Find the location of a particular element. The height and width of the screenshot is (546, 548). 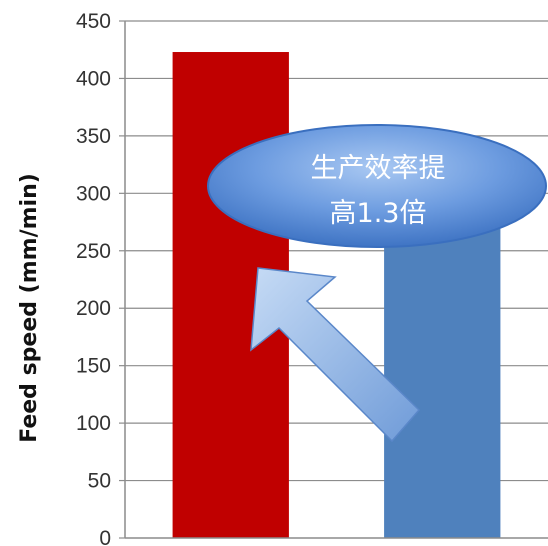

y-tick-label: 350 is located at coordinates (93, 136).